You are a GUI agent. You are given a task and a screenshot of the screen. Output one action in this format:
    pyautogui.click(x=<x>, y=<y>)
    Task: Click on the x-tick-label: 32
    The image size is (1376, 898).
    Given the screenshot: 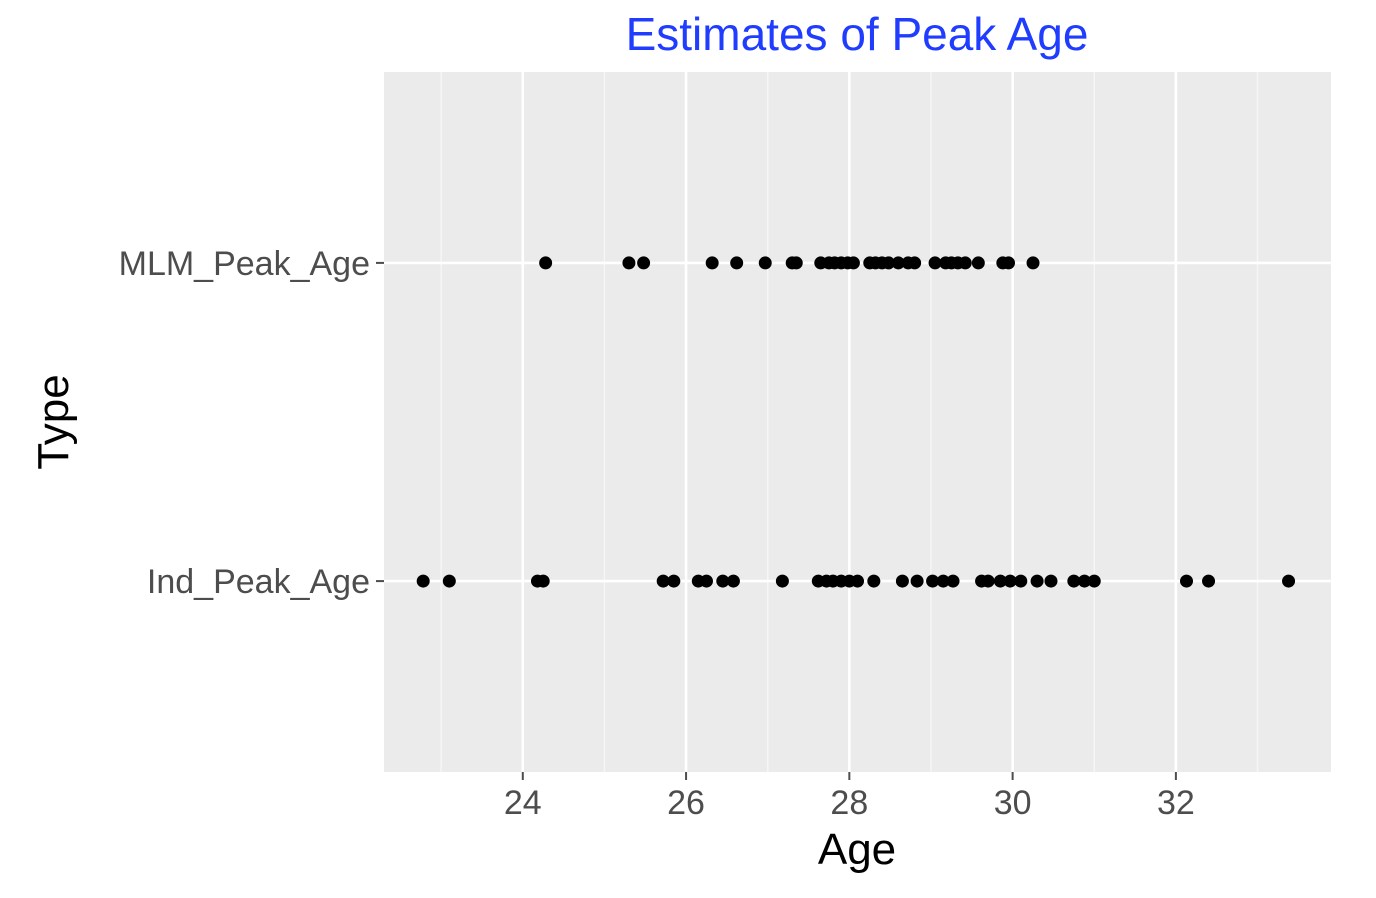 What is the action you would take?
    pyautogui.click(x=1176, y=803)
    